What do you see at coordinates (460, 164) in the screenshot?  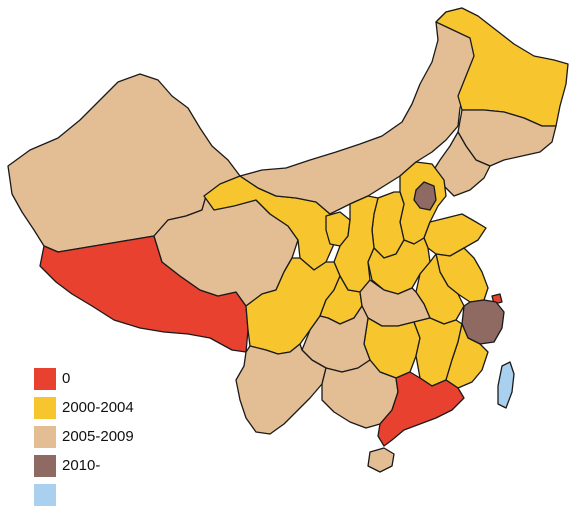 I see `region-liaoning` at bounding box center [460, 164].